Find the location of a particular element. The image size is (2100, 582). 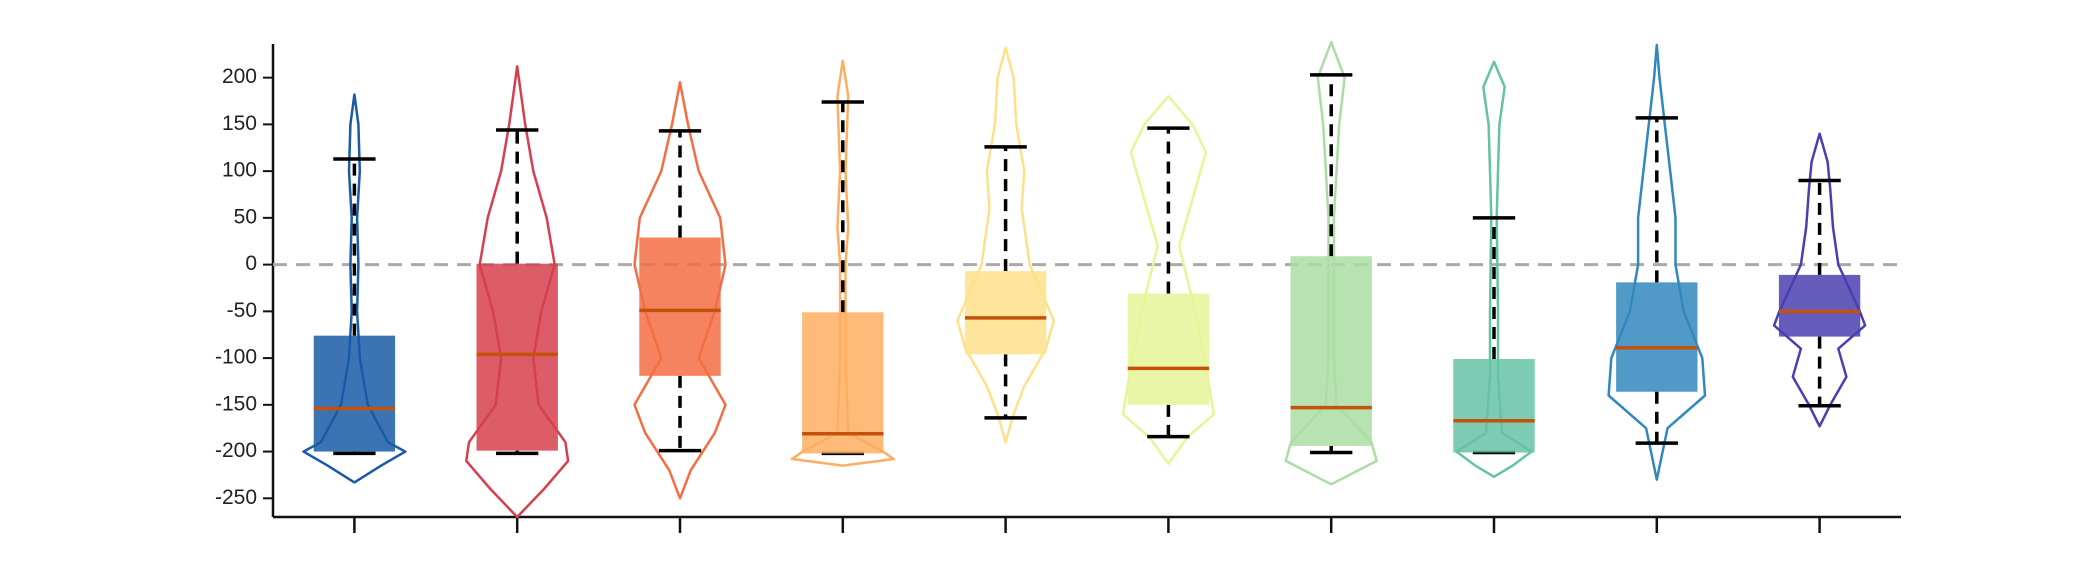

y-tick-label: -150 is located at coordinates (236, 403).